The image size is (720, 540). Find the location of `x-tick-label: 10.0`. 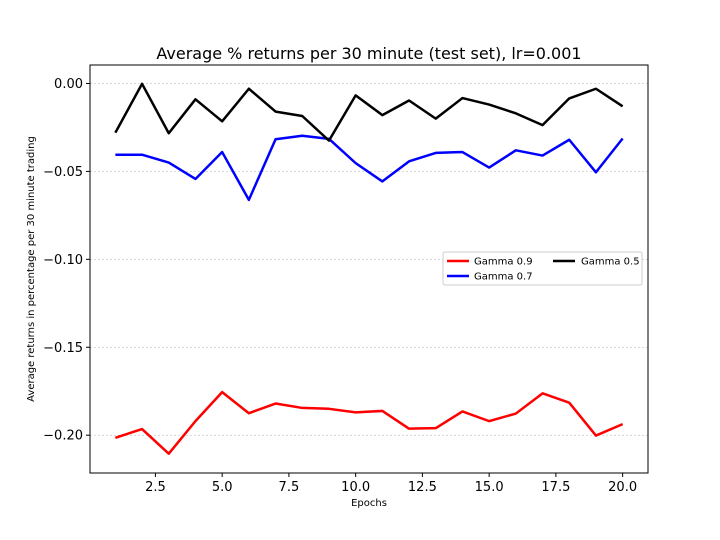

x-tick-label: 10.0 is located at coordinates (355, 487).